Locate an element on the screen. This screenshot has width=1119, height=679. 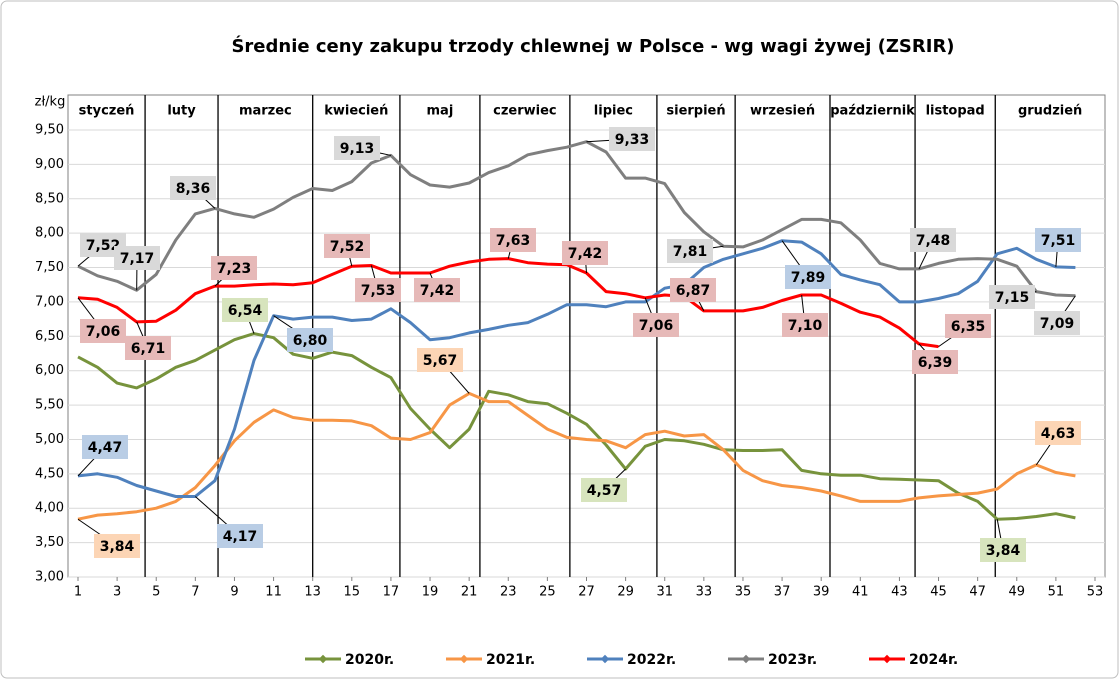
data-label: 6,80 is located at coordinates (310, 341).